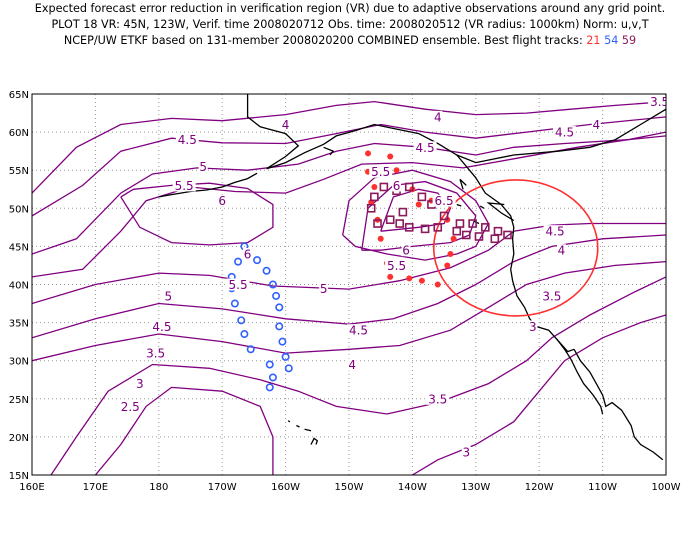 This screenshot has height=540, width=700. What do you see at coordinates (515, 248) in the screenshot?
I see `vr-circle` at bounding box center [515, 248].